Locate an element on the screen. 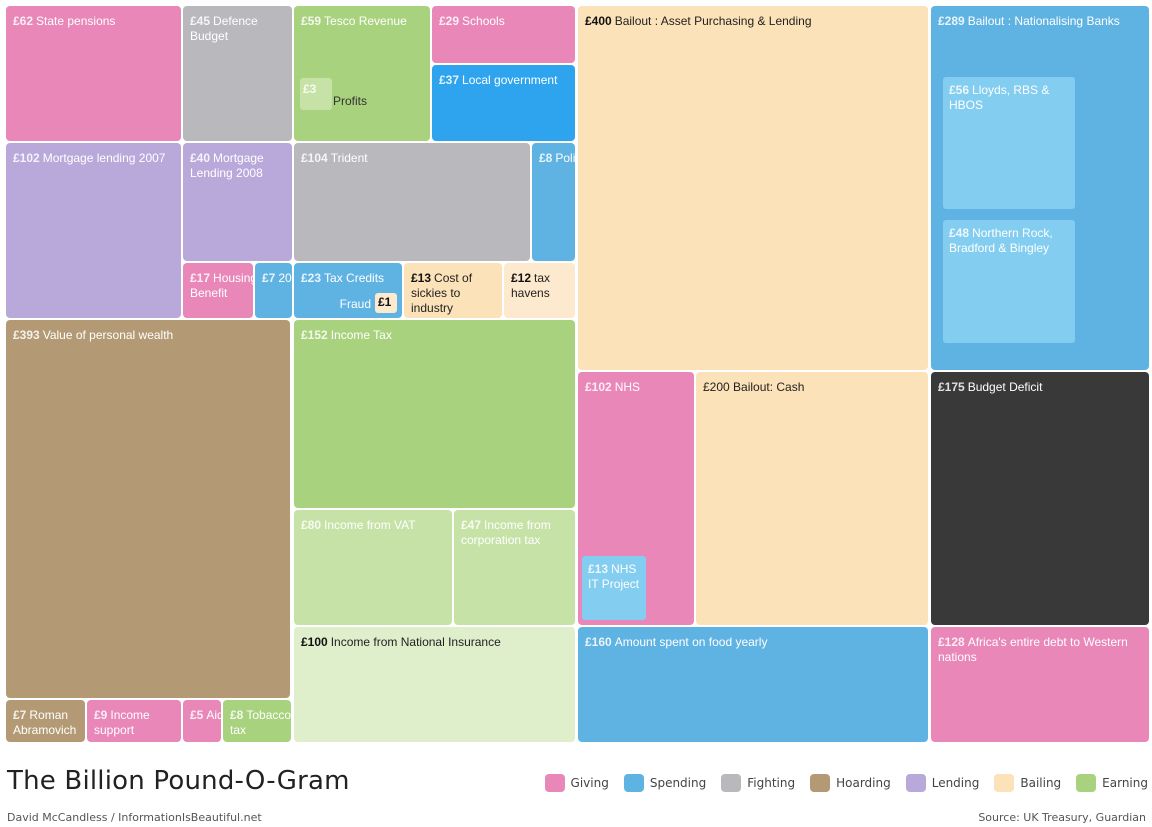 The width and height of the screenshot is (1152, 827). tile-label: Income from National Insurance is located at coordinates (415, 642).